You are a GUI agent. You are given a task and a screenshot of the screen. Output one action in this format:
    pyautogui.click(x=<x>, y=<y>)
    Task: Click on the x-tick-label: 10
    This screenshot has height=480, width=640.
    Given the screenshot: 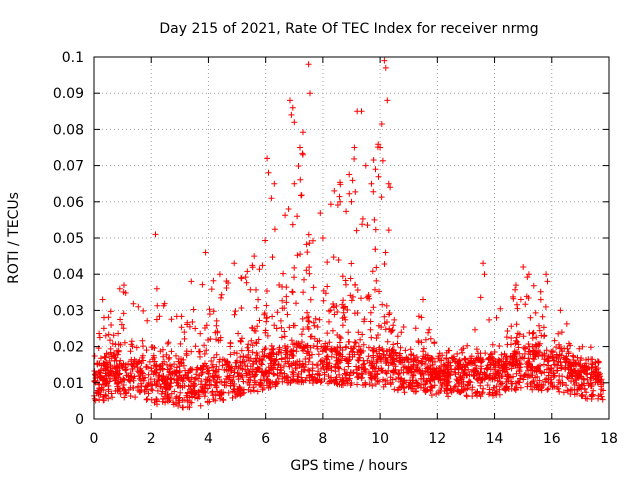 What is the action you would take?
    pyautogui.click(x=380, y=439)
    